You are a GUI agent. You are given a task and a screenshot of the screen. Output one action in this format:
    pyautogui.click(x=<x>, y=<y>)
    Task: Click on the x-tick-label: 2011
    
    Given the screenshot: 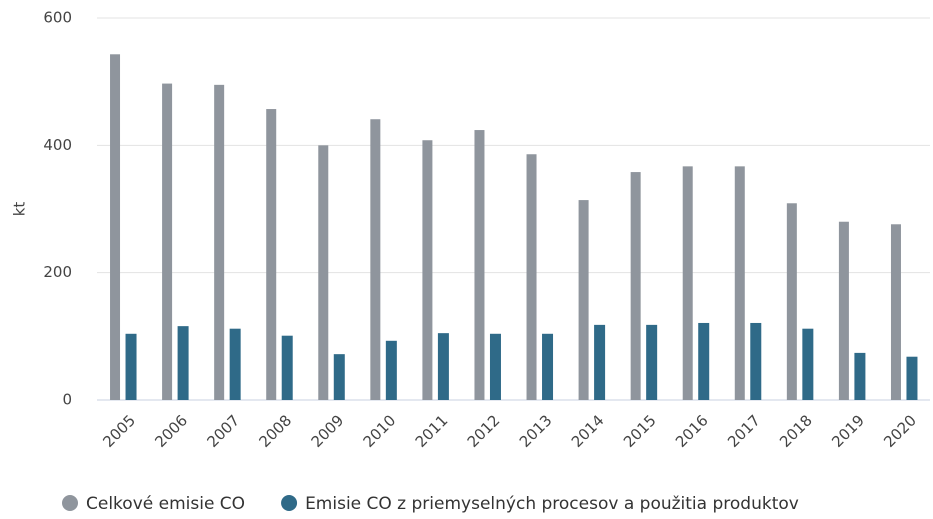 What is the action you would take?
    pyautogui.click(x=432, y=431)
    